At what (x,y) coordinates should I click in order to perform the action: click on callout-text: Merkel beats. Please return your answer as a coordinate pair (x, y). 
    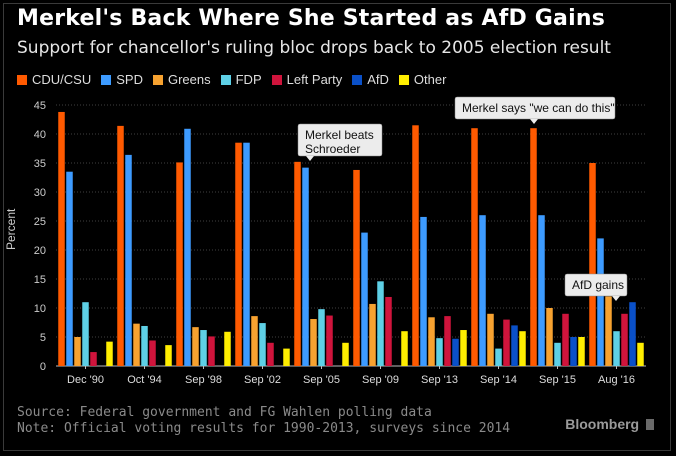
    Looking at the image, I should click on (339, 135).